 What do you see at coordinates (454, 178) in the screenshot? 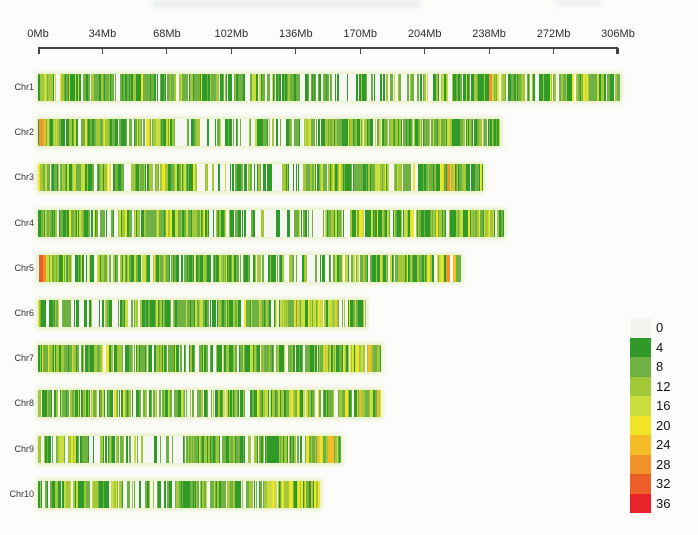
I see `density-hotspot` at bounding box center [454, 178].